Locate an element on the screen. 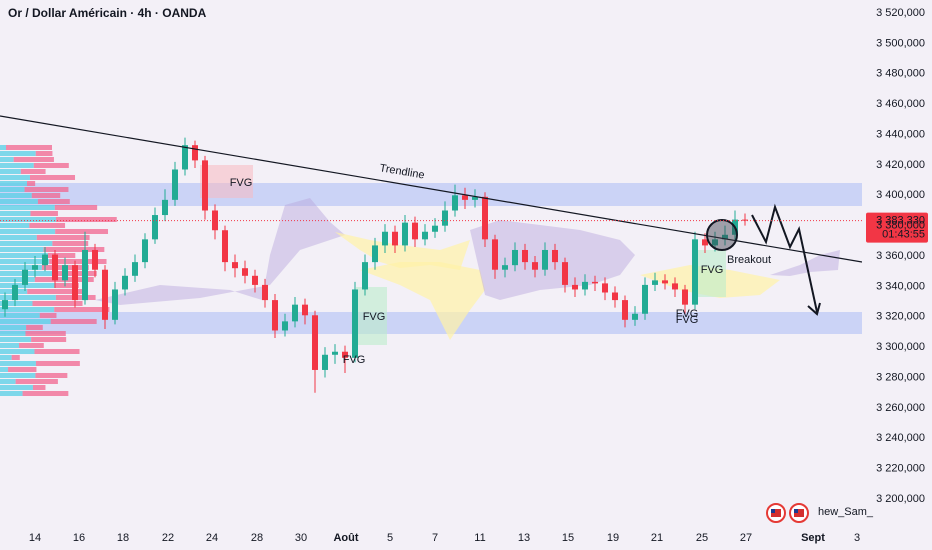 The width and height of the screenshot is (932, 550). breakout-label: Breakout is located at coordinates (749, 260).